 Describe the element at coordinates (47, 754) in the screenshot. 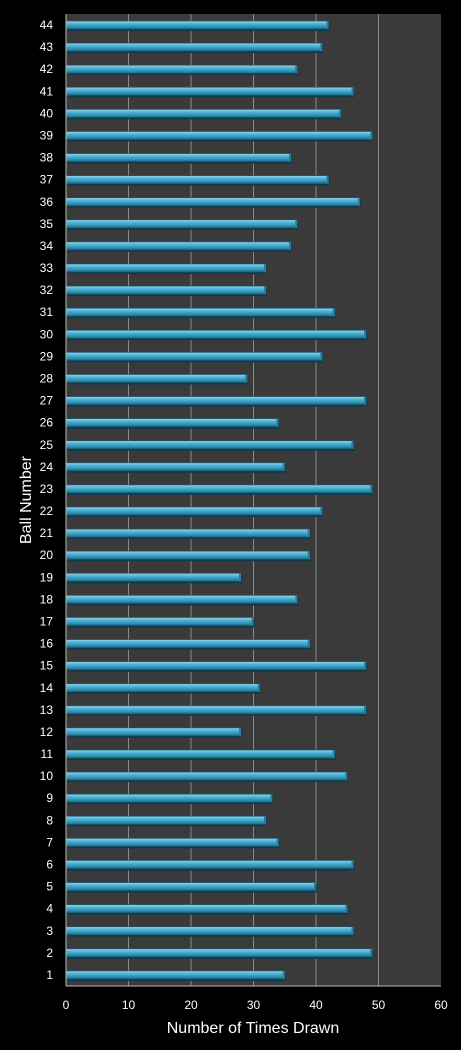

I see `y-tick-11: 11` at that location.